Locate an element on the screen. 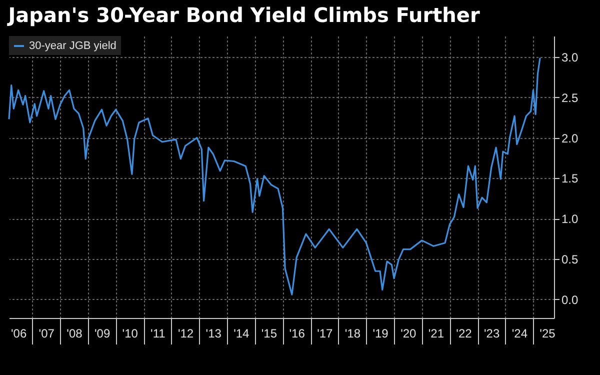 This screenshot has width=600, height=375. x-tick-label: '20 is located at coordinates (408, 333).